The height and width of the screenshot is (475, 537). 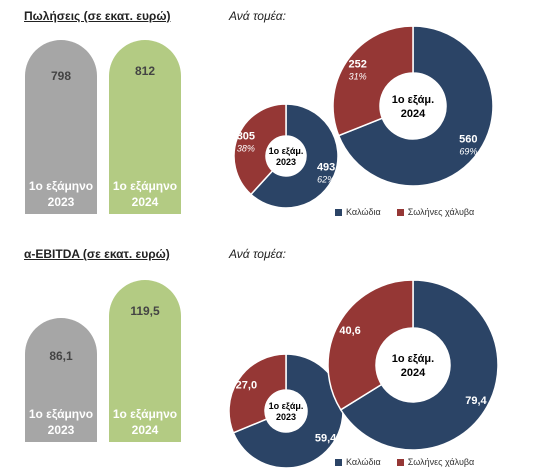 I want to click on sales-bar-2024-label-line1: 1ο εξάμηνο, so click(x=145, y=186).